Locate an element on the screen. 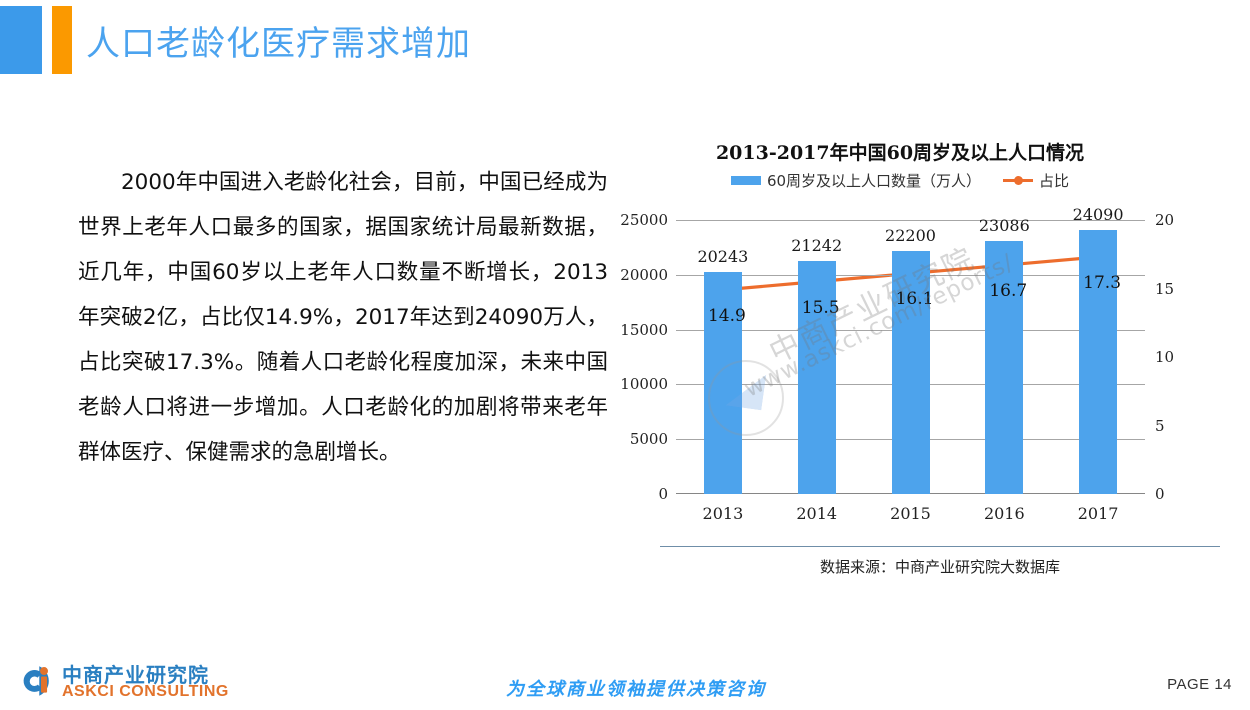 This screenshot has height=710, width=1250. bar-value-label: 21242 is located at coordinates (817, 246).